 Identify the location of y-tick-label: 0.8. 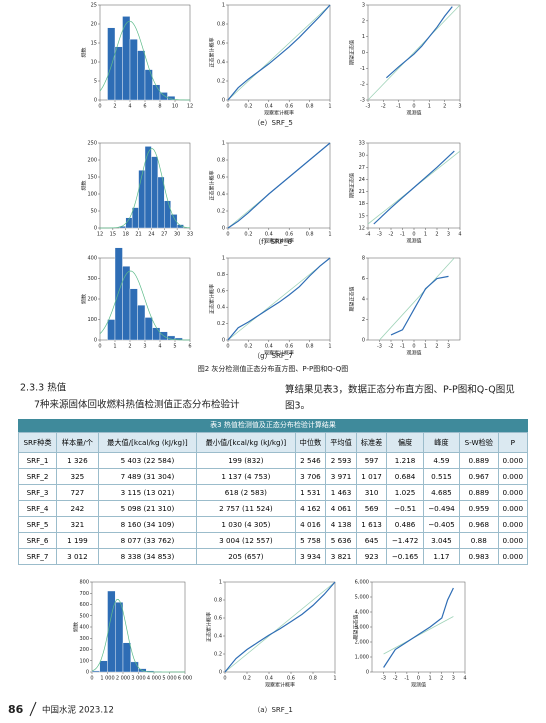
(221, 25).